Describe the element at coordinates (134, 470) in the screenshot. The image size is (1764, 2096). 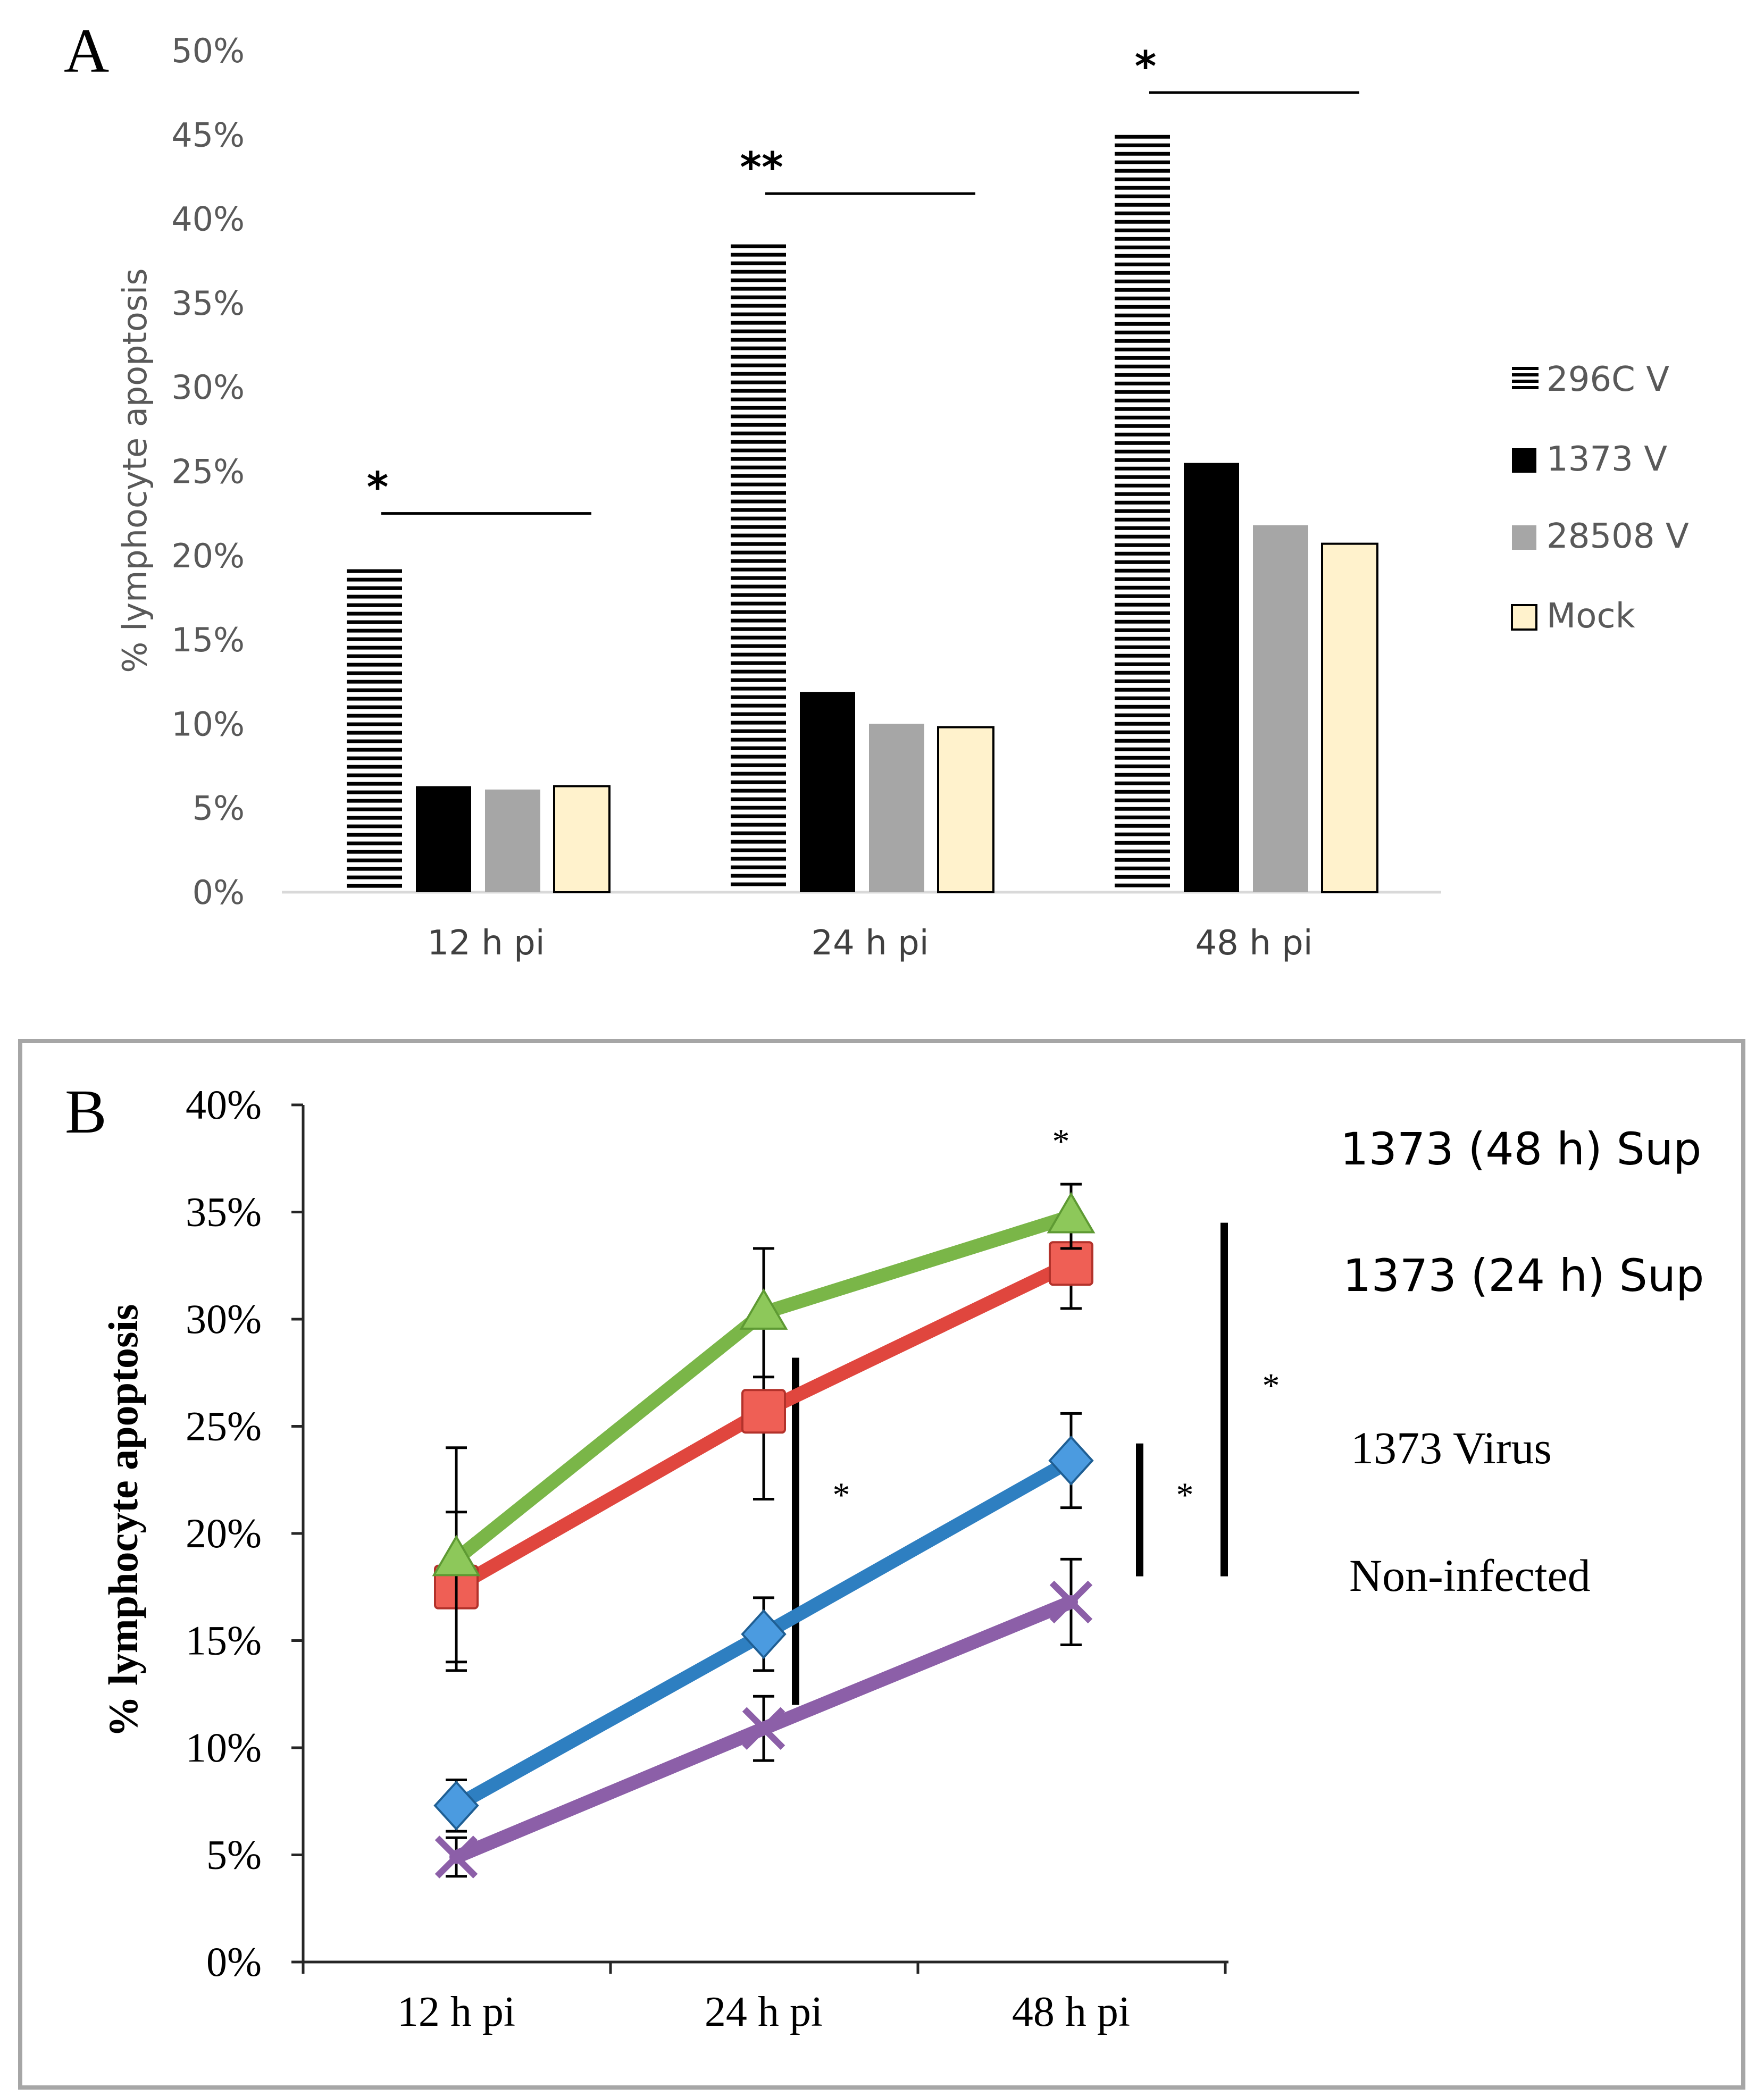
I see `panel-a-y-axis-label: % lymphocyte apoptosis` at that location.